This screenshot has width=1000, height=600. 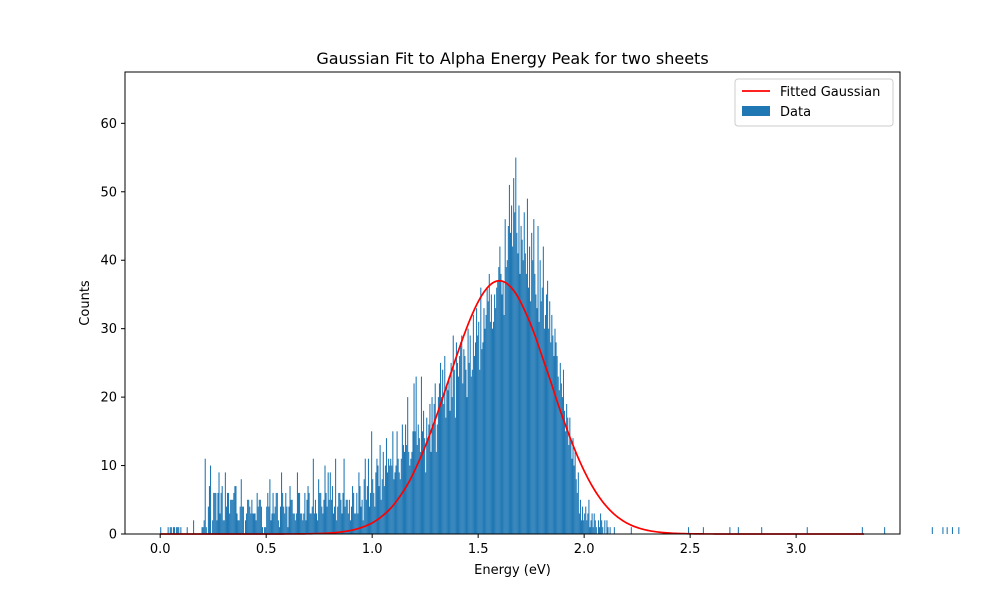 I want to click on y-axis-label: Counts, so click(x=85, y=303).